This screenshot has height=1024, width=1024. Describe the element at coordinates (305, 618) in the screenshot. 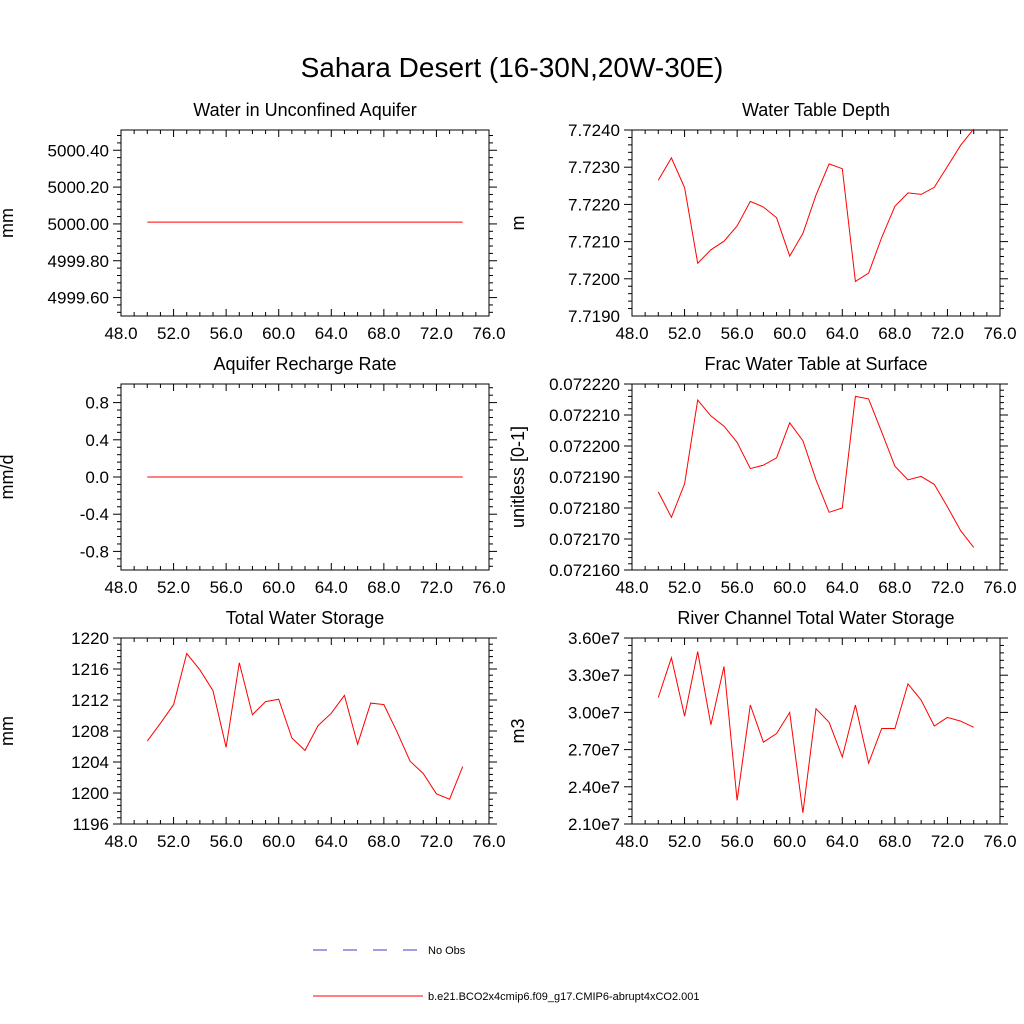

I see `panel-title: Total Water Storage` at that location.